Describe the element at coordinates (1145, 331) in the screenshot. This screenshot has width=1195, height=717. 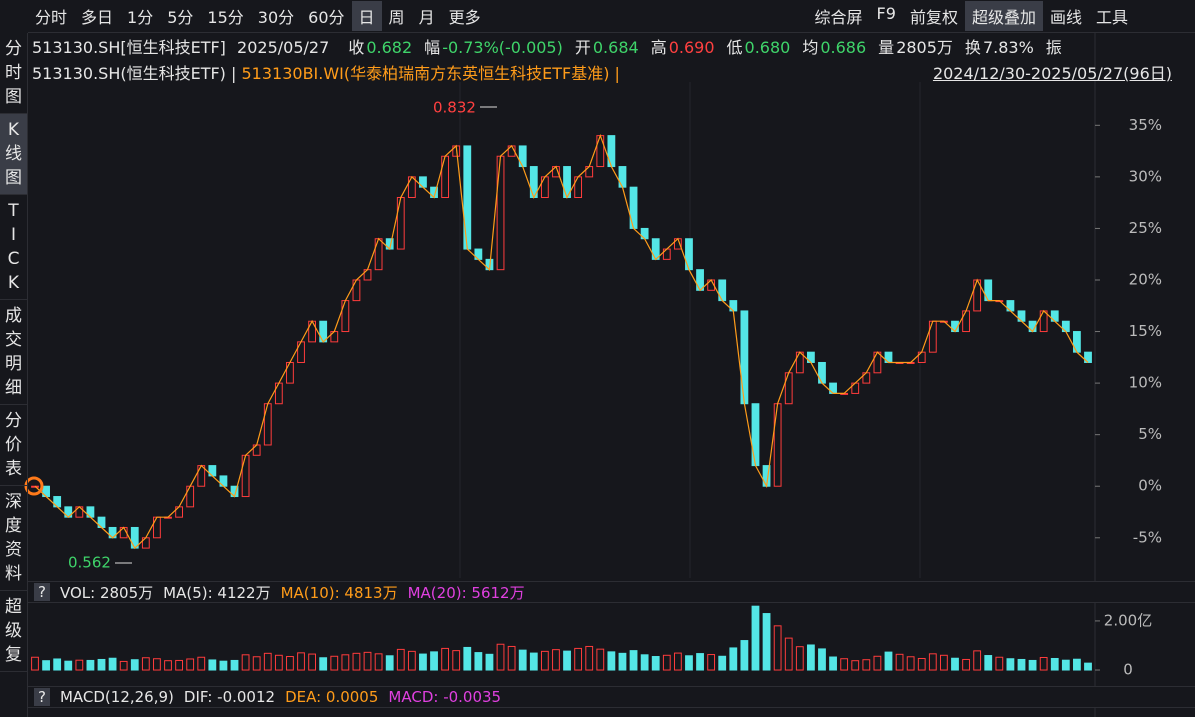
I see `y-tick-label: 15%` at that location.